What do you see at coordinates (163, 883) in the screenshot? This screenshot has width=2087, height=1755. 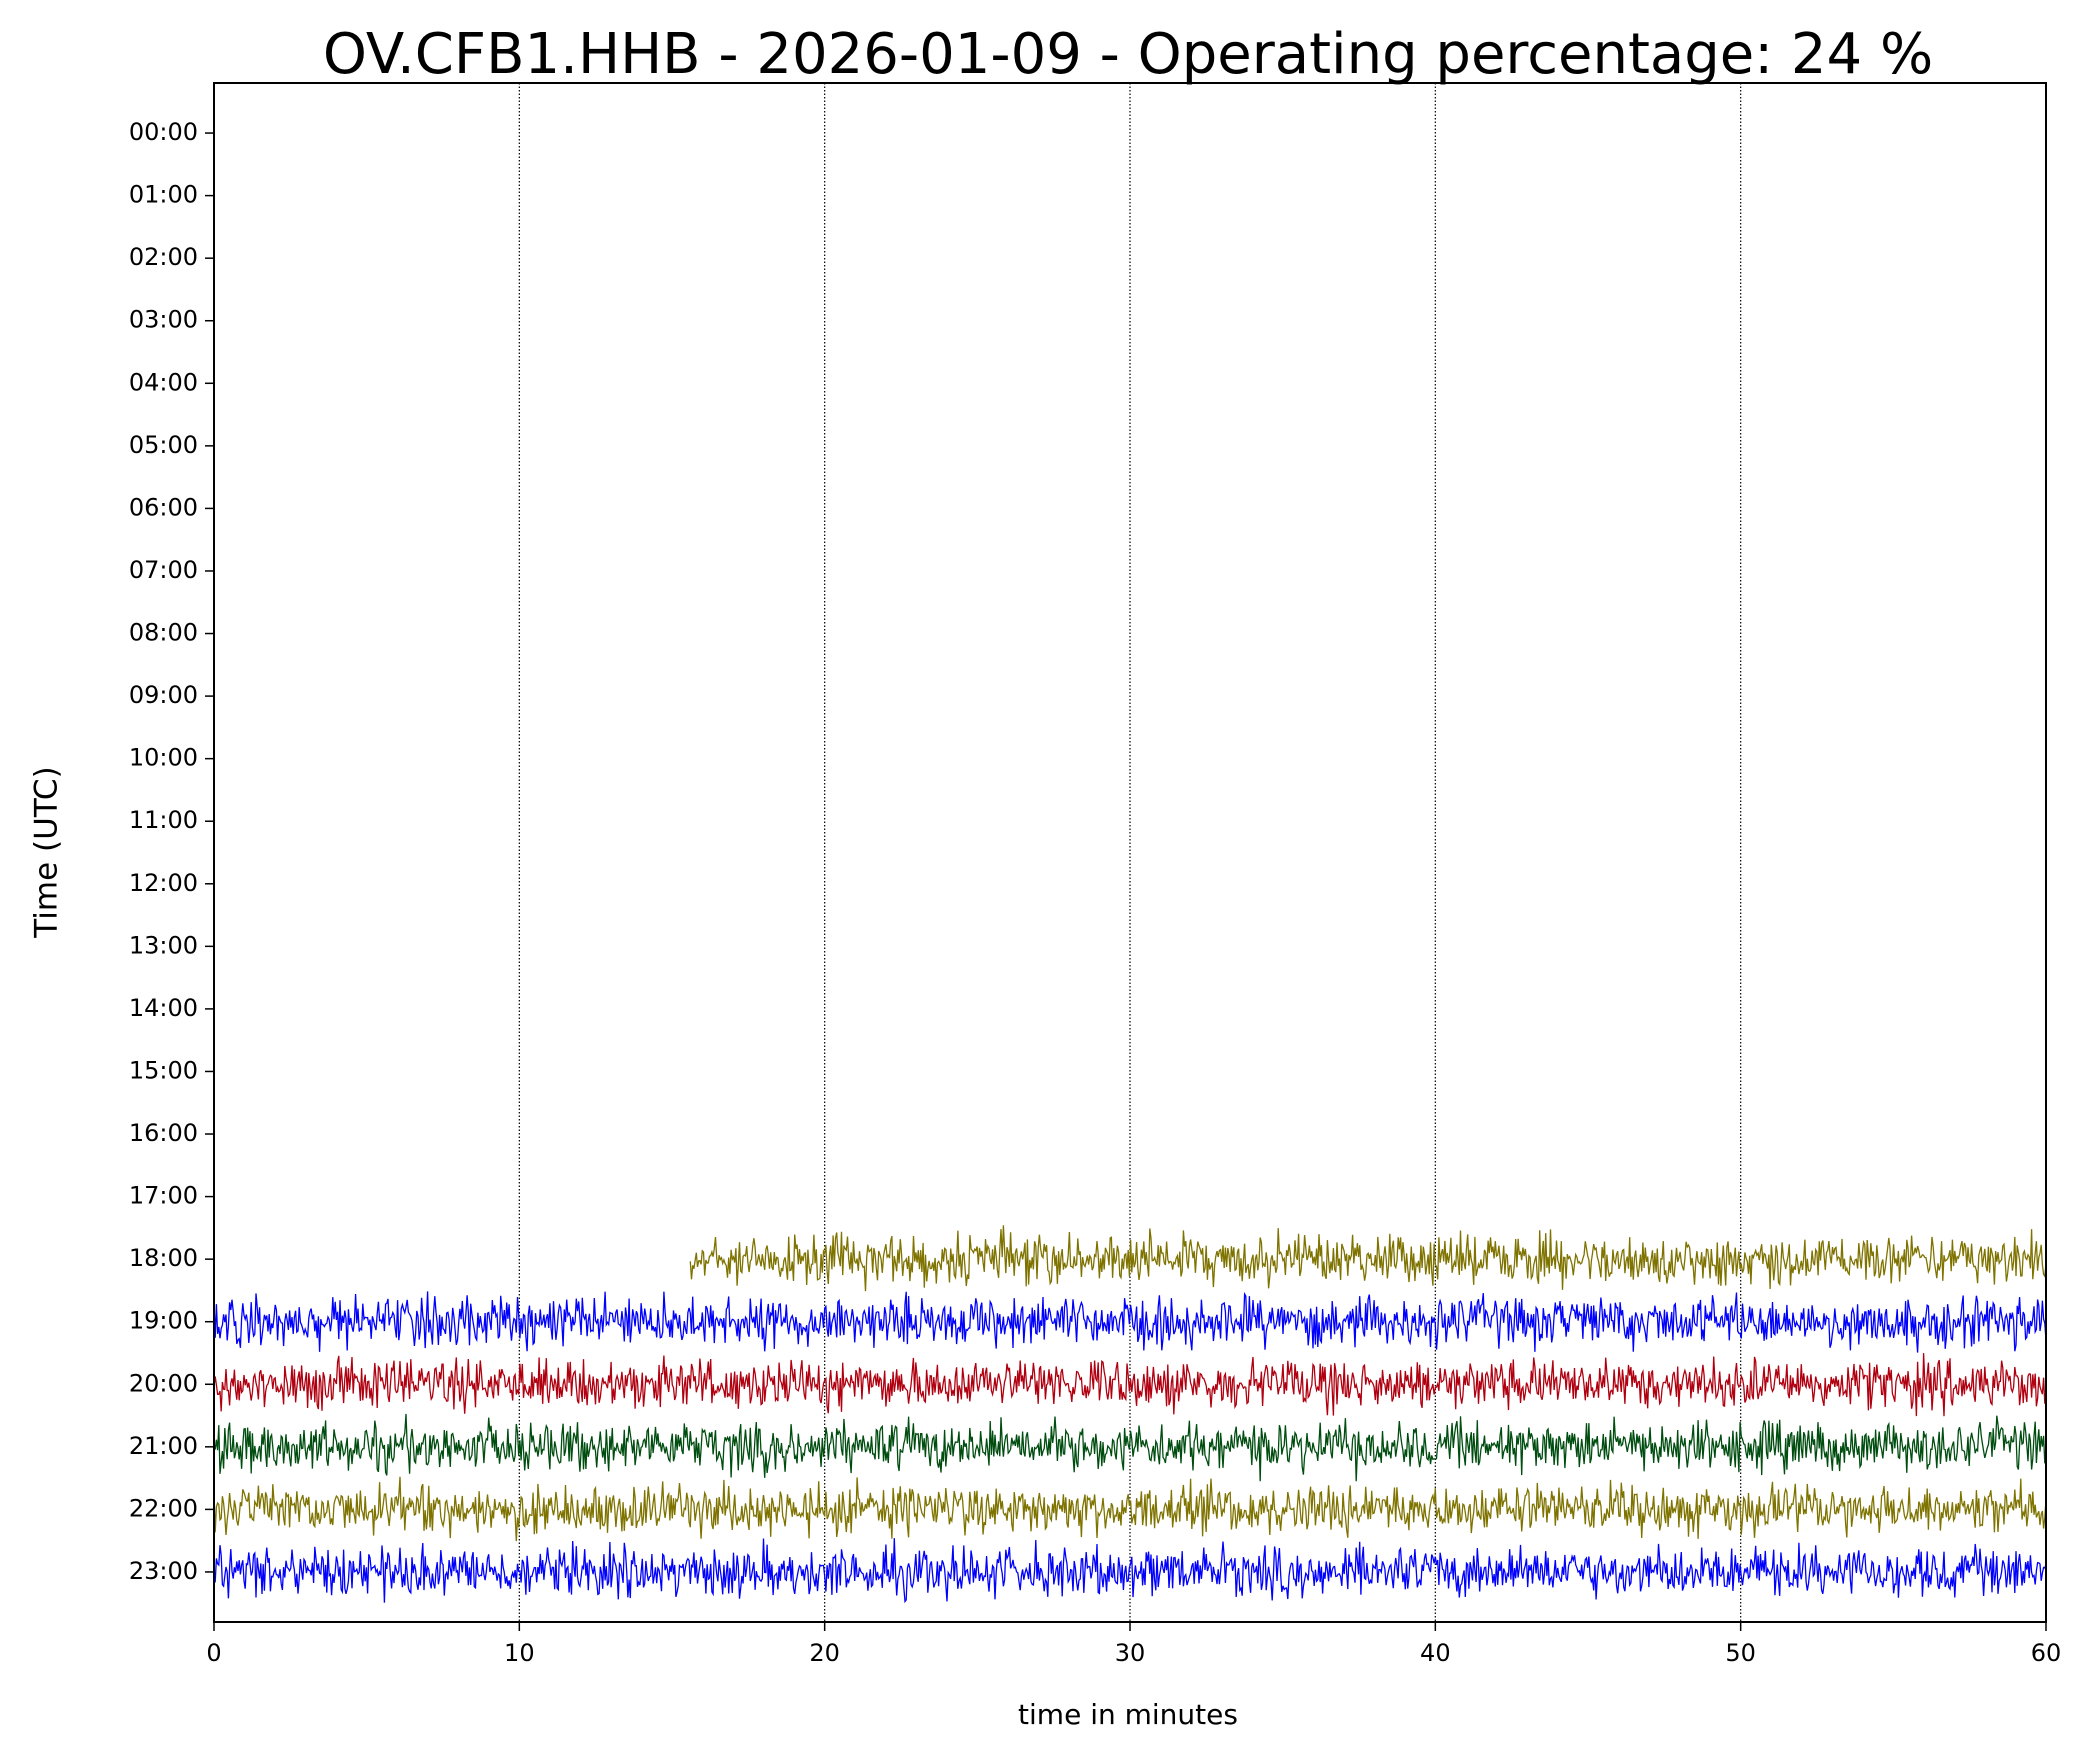 I see `y-tick-label: 12:00` at bounding box center [163, 883].